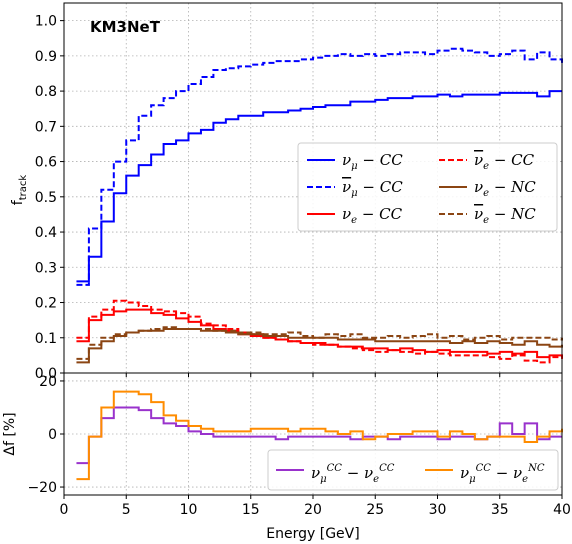  I want to click on top-legend-label-2: νe − CC, so click(372, 215).